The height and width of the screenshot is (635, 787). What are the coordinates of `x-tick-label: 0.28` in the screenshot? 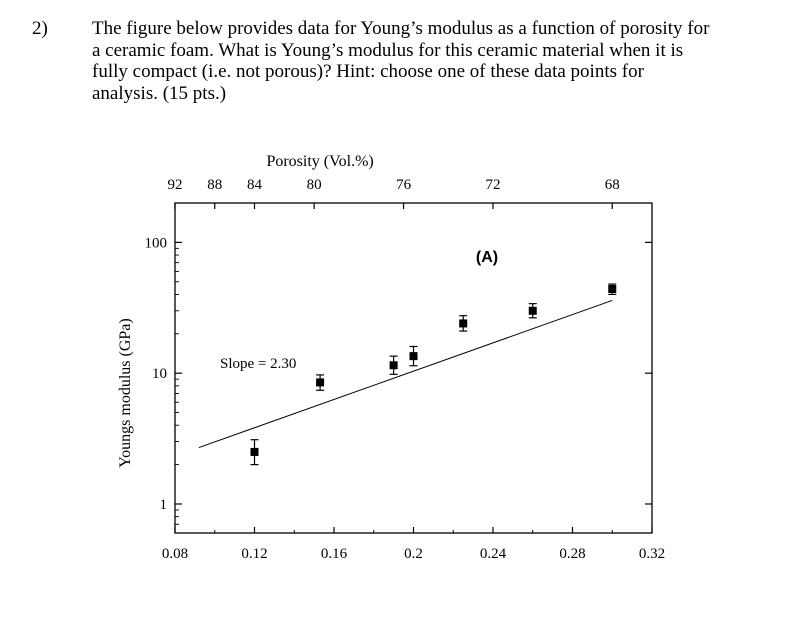 It's located at (572, 554).